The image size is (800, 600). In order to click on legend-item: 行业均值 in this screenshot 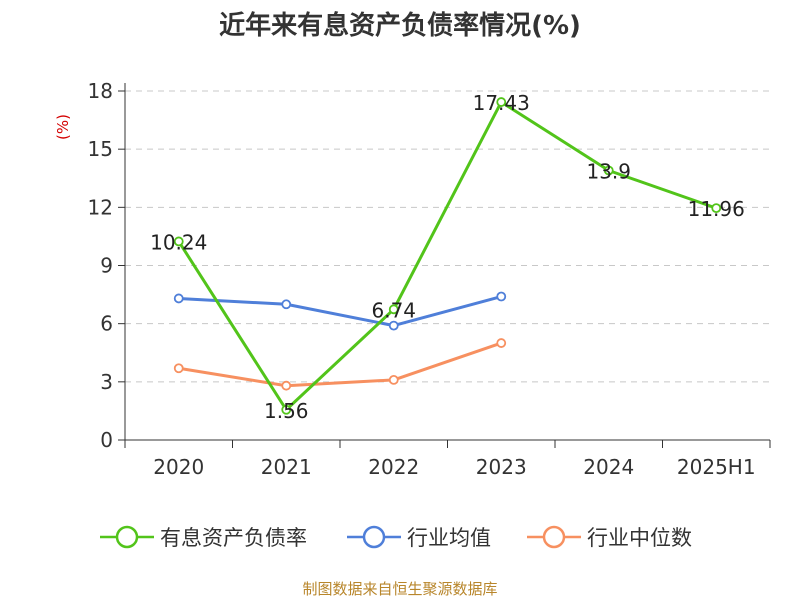, I will do `click(419, 537)`.